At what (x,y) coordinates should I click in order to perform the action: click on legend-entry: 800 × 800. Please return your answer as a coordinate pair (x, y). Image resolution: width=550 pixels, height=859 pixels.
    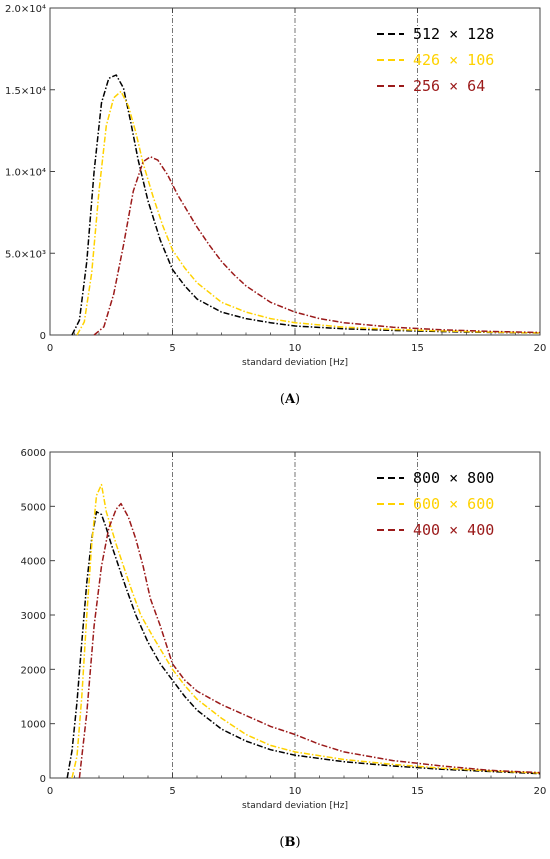
    Looking at the image, I should click on (453, 478).